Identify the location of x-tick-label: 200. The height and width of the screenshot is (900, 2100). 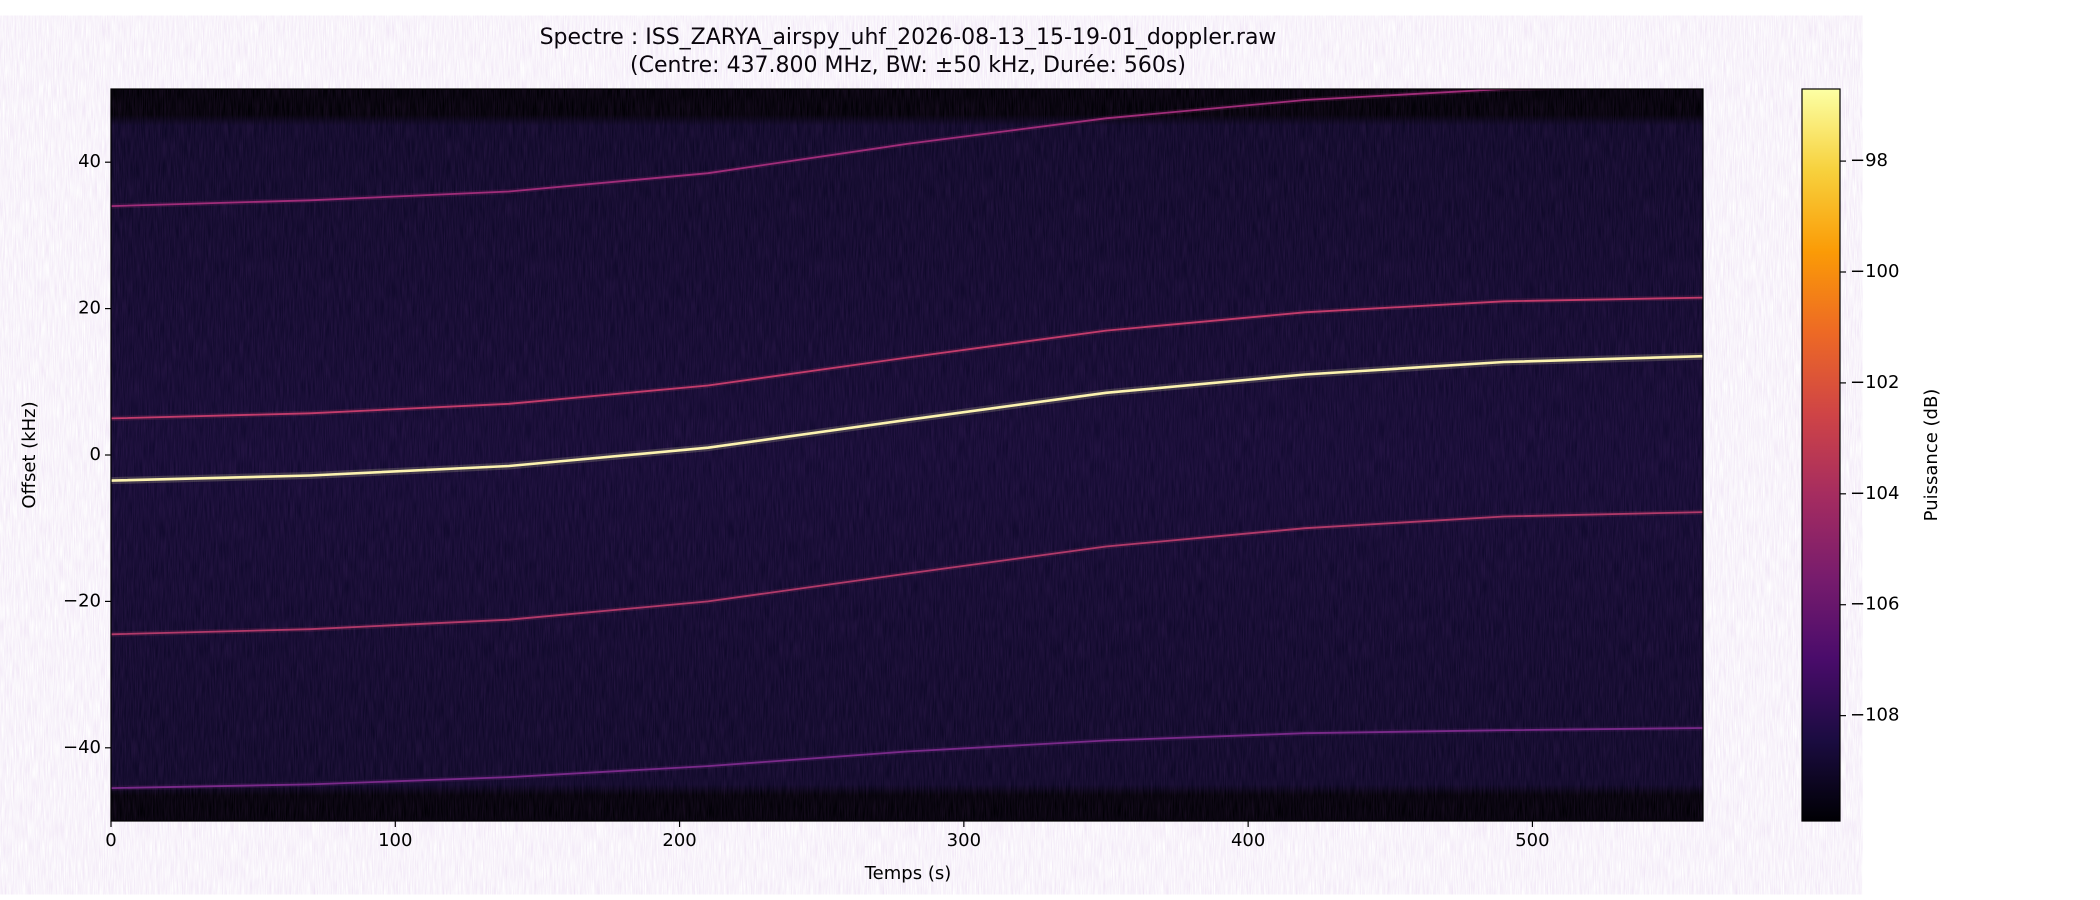
(679, 840).